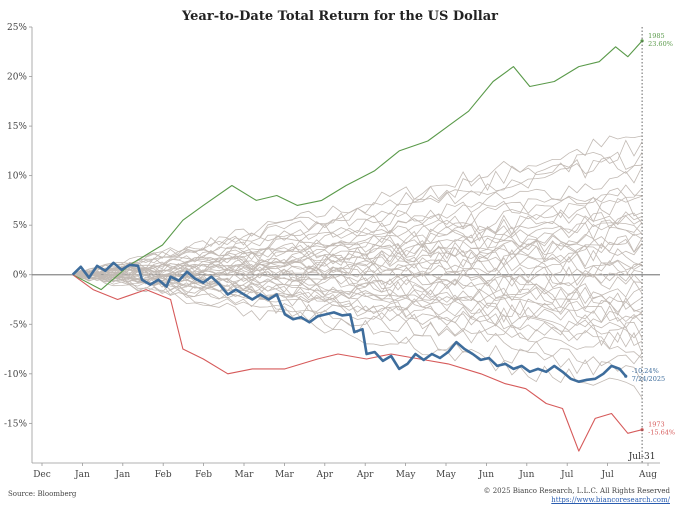 This screenshot has width=680, height=510. What do you see at coordinates (660, 44) in the screenshot?
I see `series-value-1985: 23.60%` at bounding box center [660, 44].